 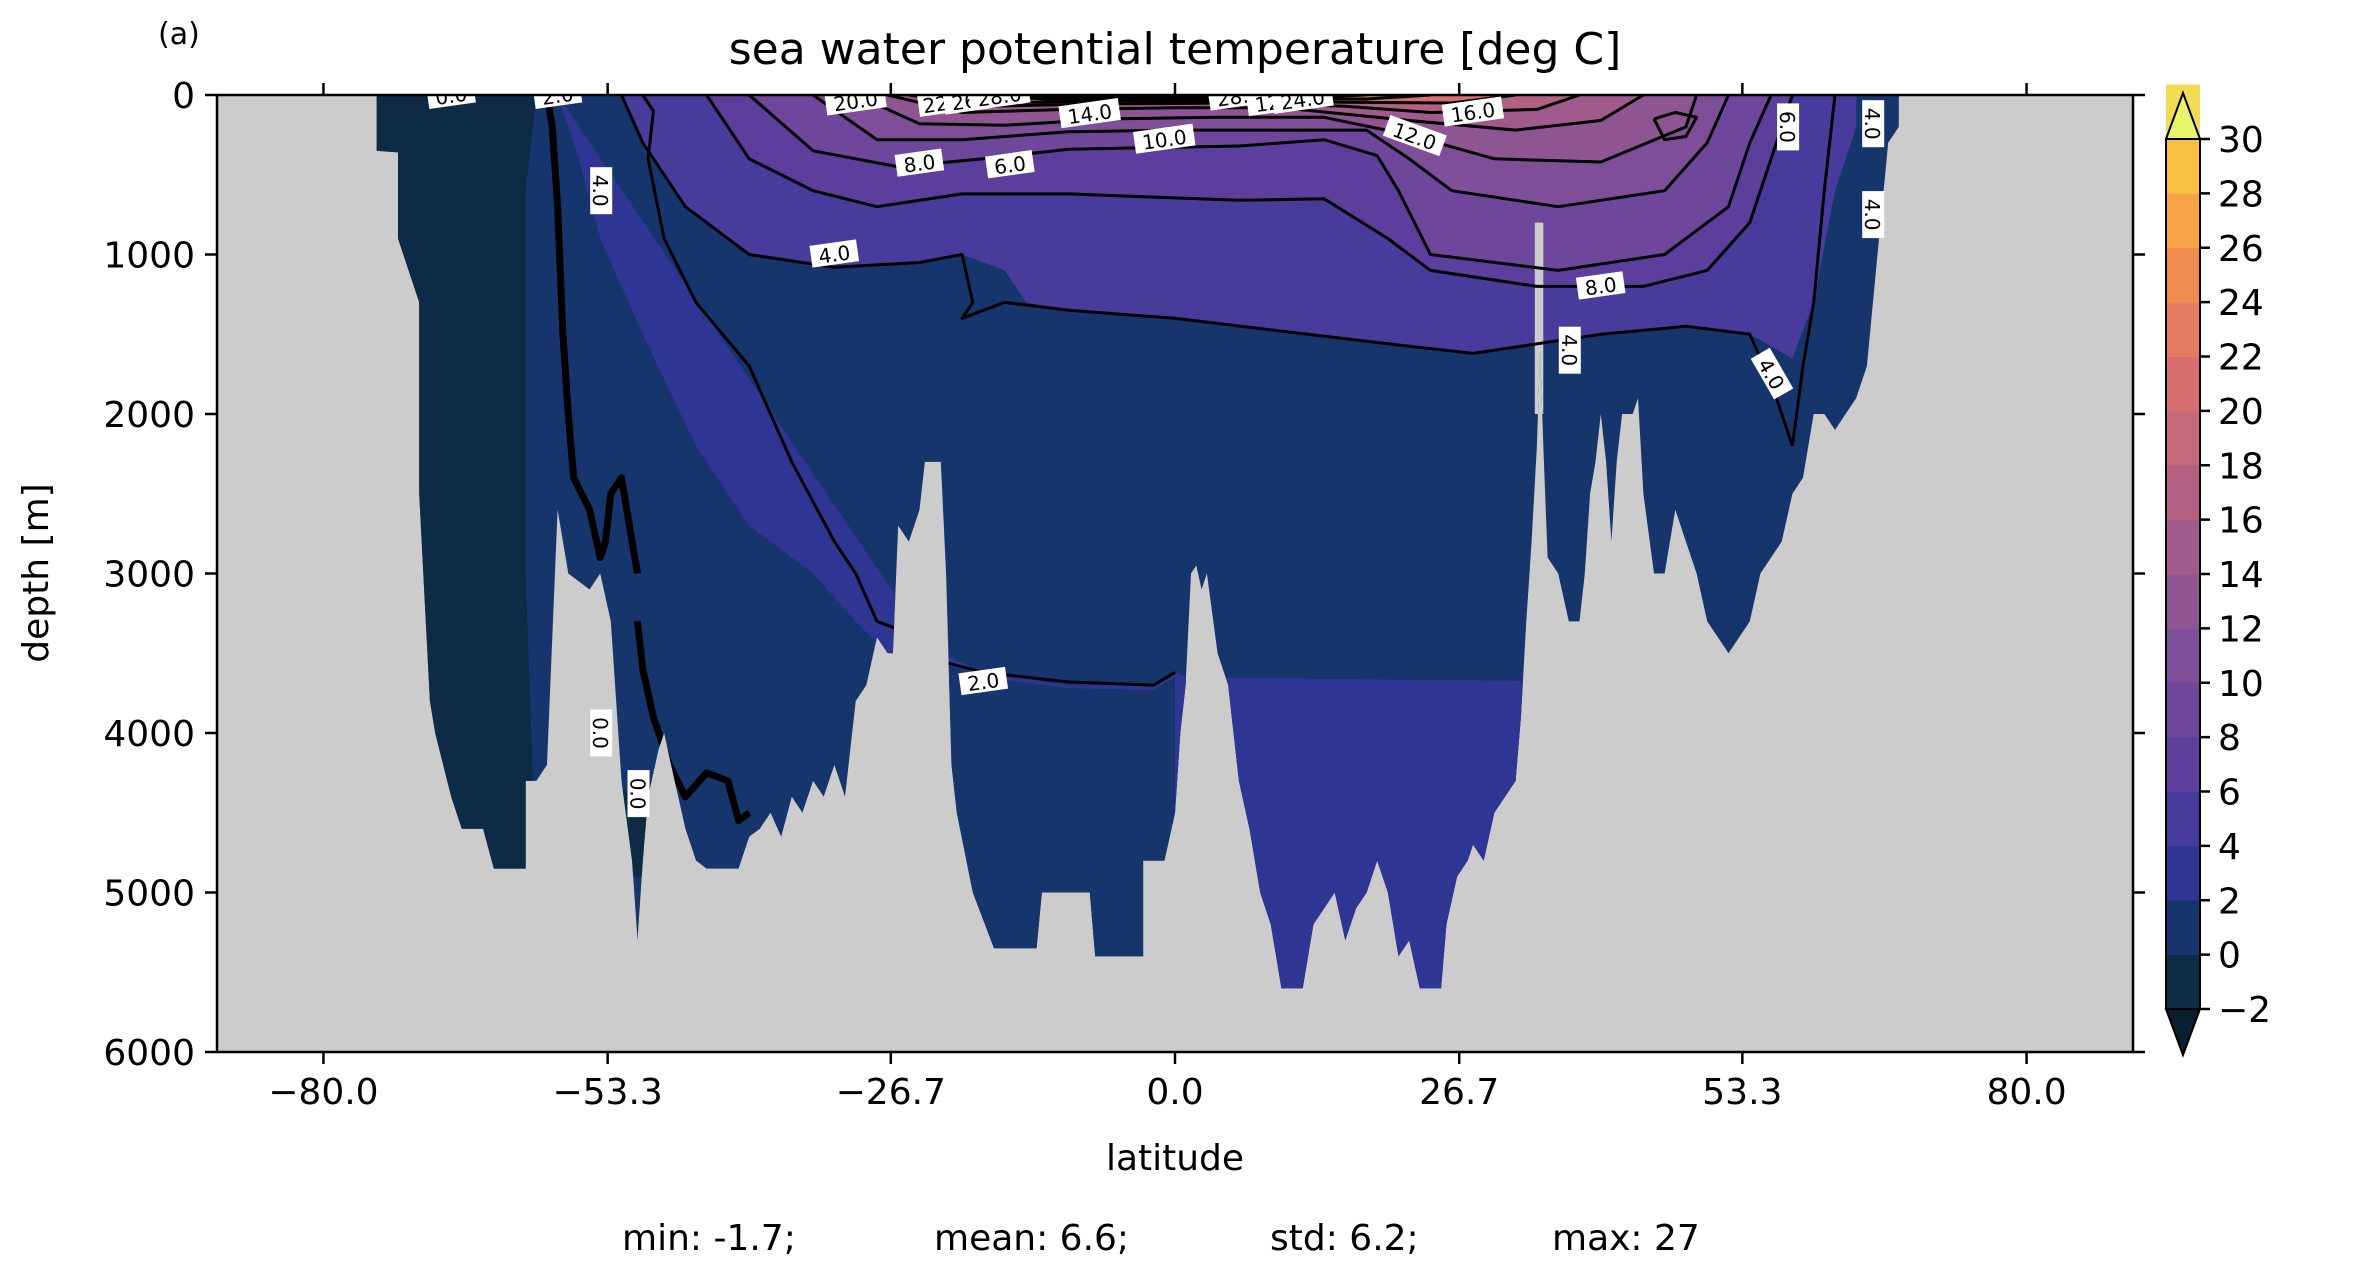 I want to click on stat-max: max: 27, so click(x=1626, y=1238).